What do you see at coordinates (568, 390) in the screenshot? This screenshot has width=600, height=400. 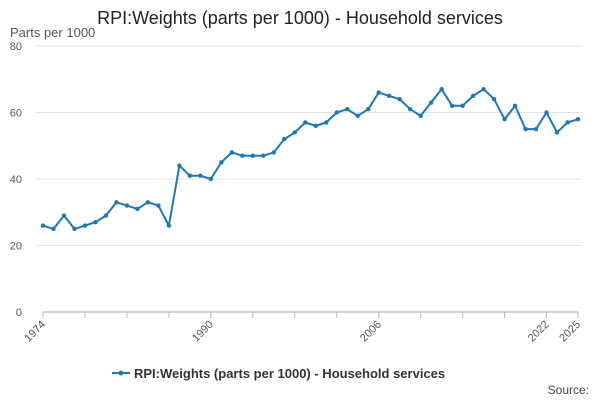 I see `source-label: Source:` at bounding box center [568, 390].